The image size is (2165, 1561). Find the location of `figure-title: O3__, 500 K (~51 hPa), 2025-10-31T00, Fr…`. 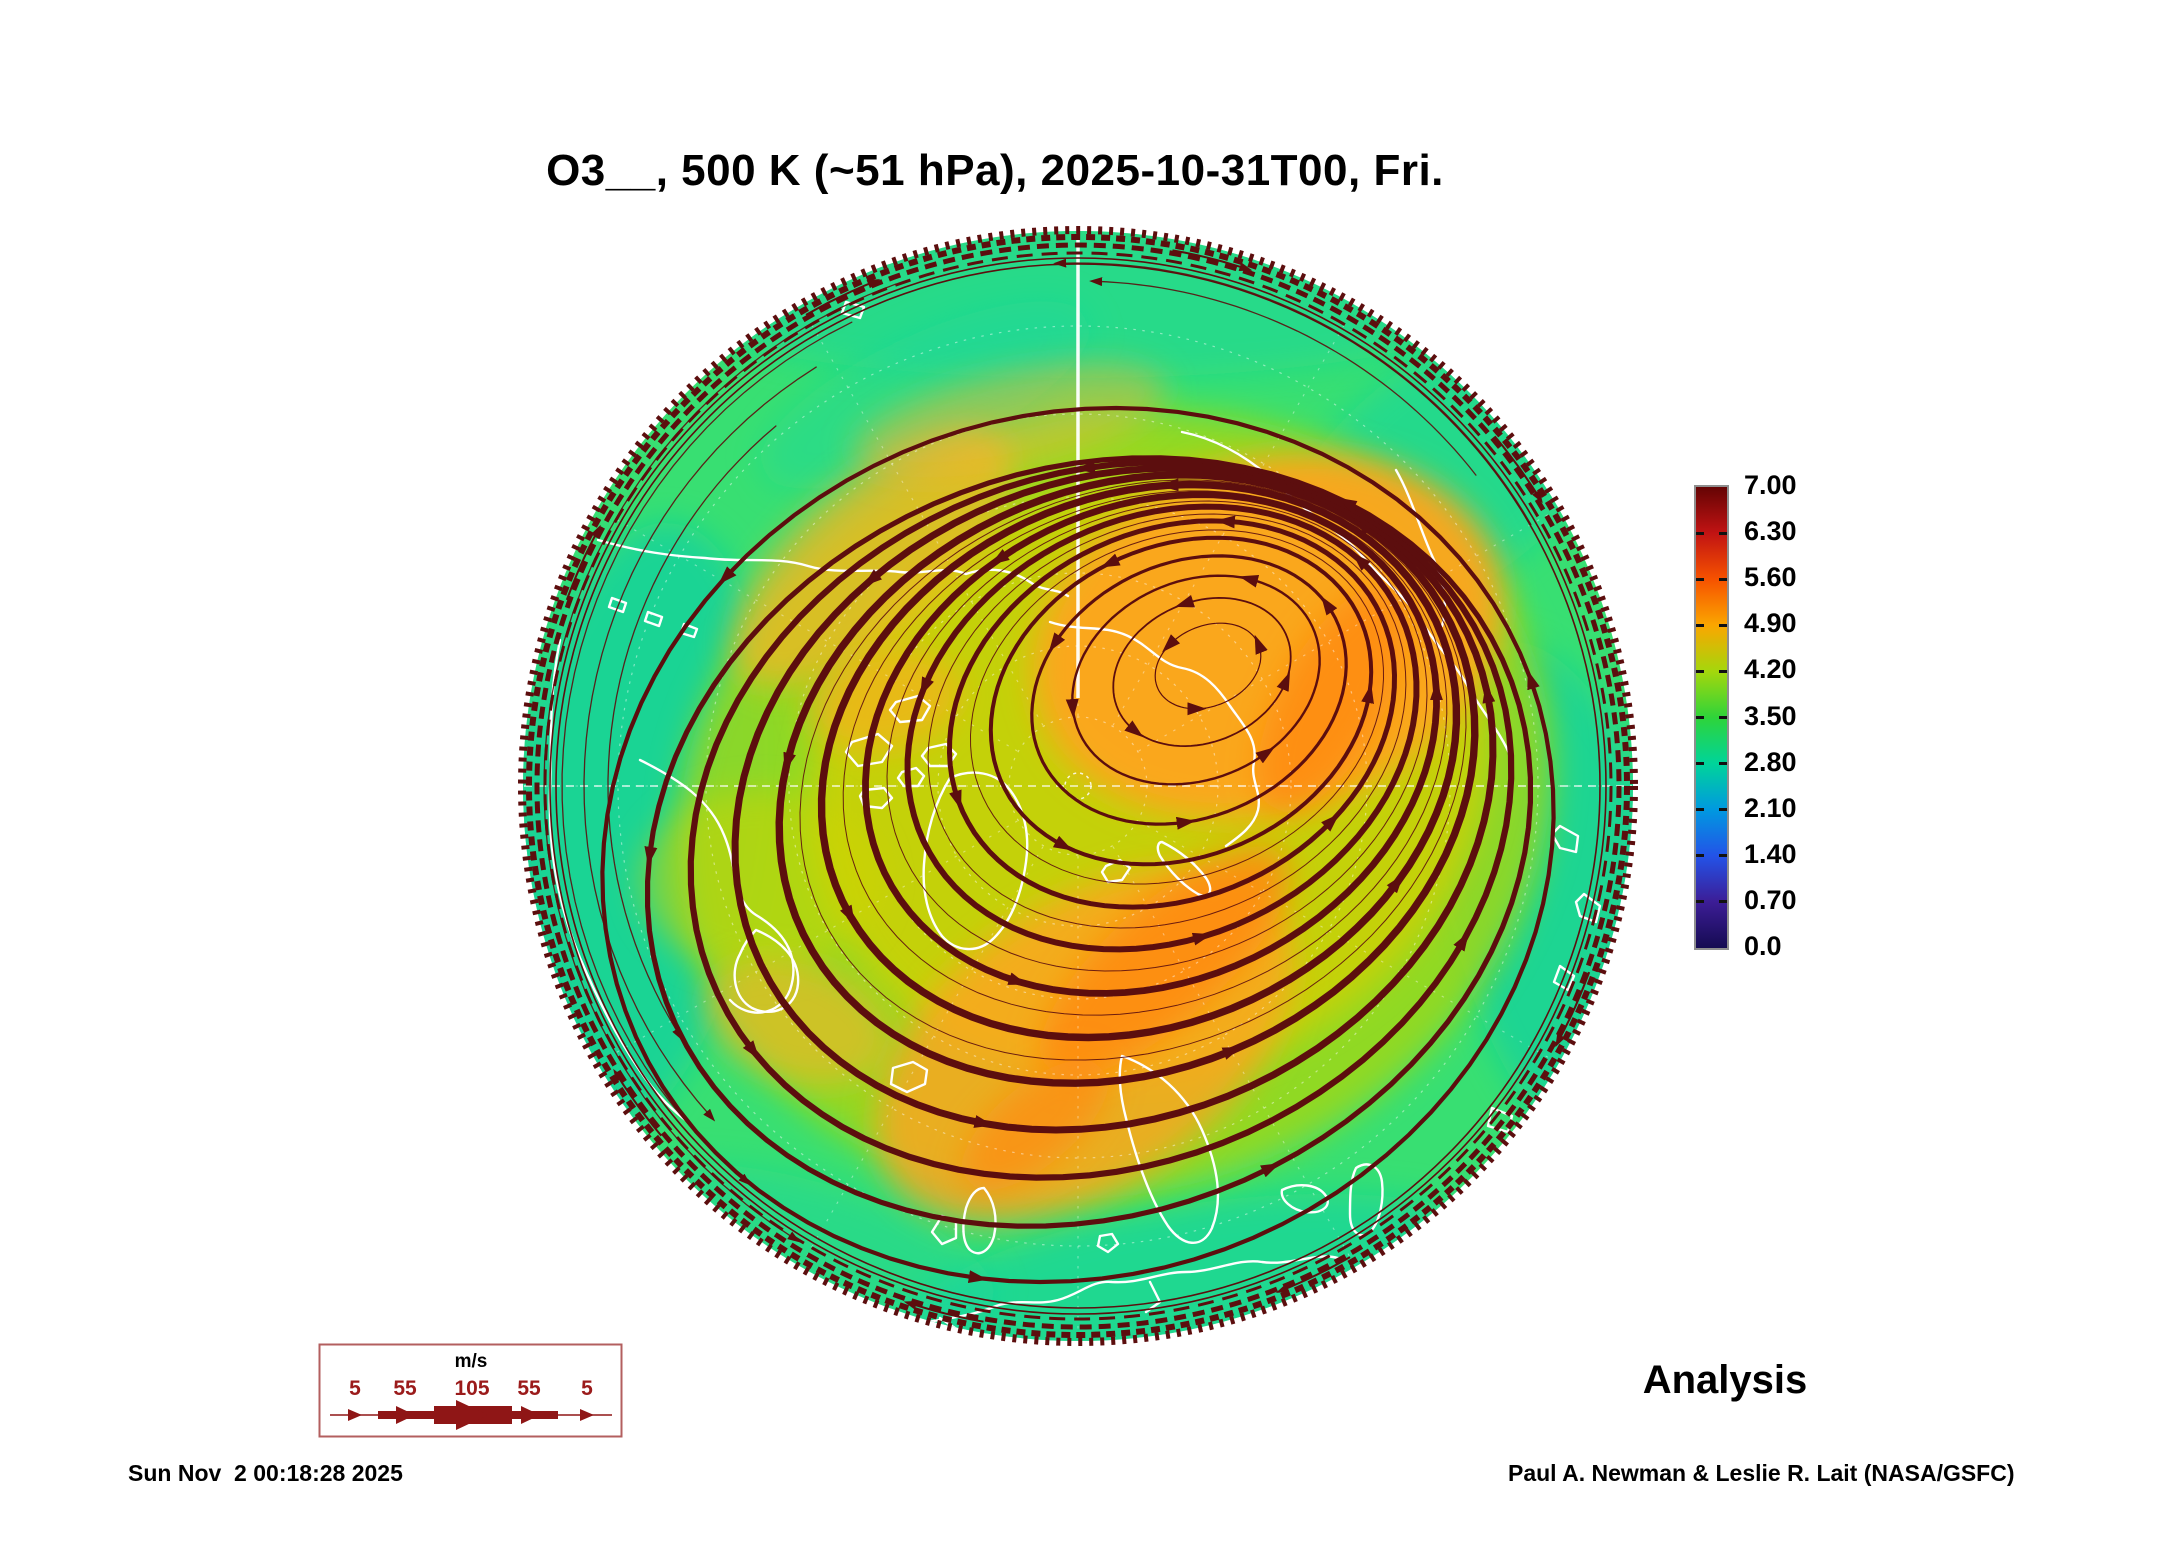

figure-title: O3__, 500 K (~51 hPa), 2025-10-31T00, Fr… is located at coordinates (995, 170).